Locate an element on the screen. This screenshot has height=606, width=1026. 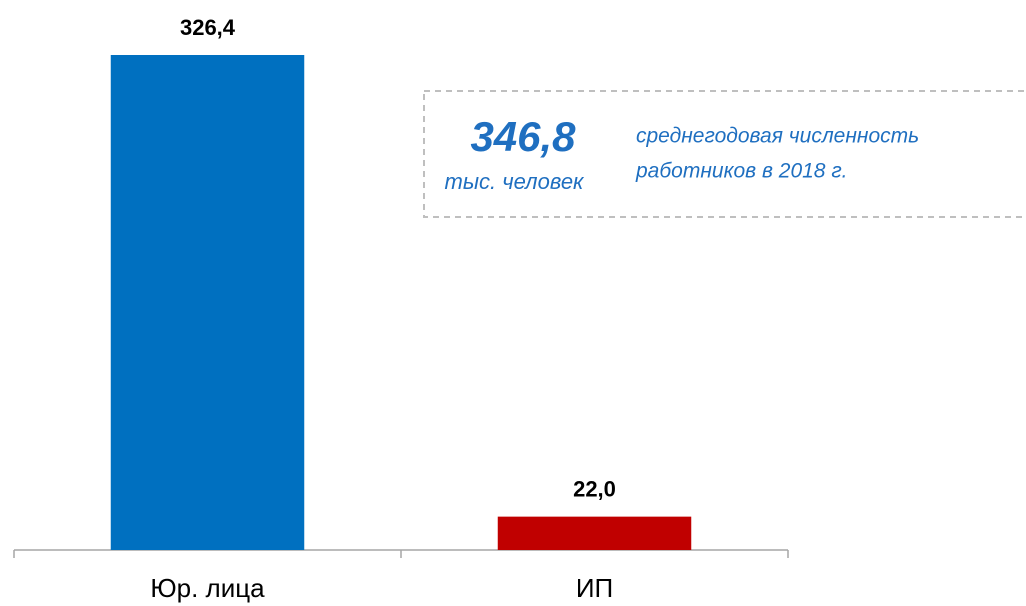
annotation-text: работников в 2018 г. is located at coordinates (741, 171).